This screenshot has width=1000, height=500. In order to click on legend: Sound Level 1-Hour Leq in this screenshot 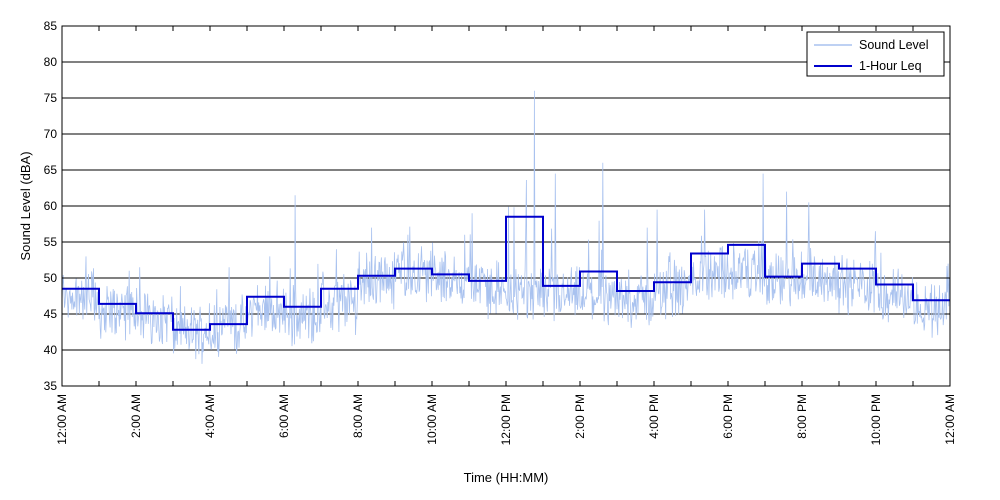, I will do `click(875, 54)`.